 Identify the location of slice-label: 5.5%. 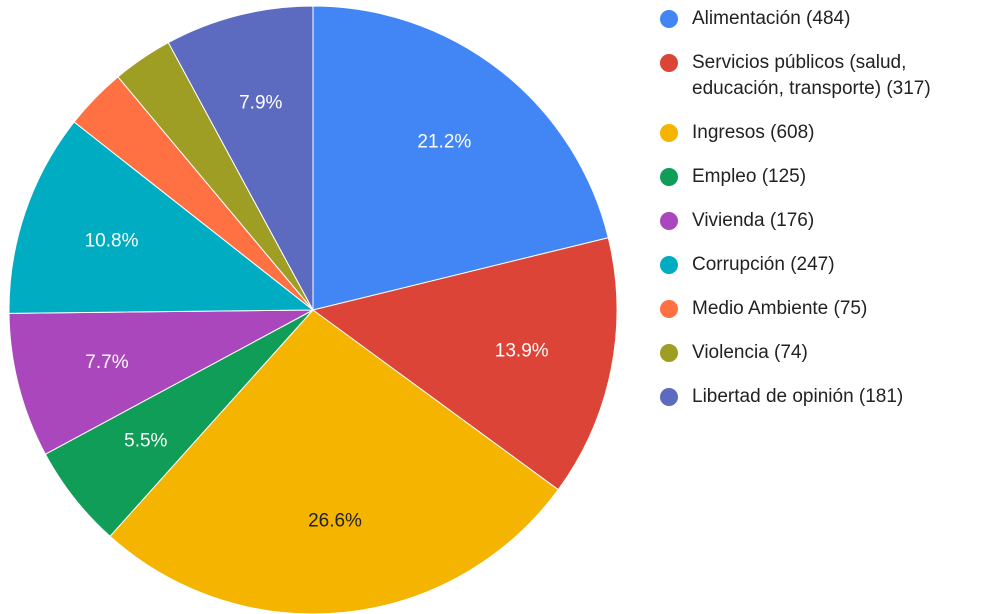
(145, 441).